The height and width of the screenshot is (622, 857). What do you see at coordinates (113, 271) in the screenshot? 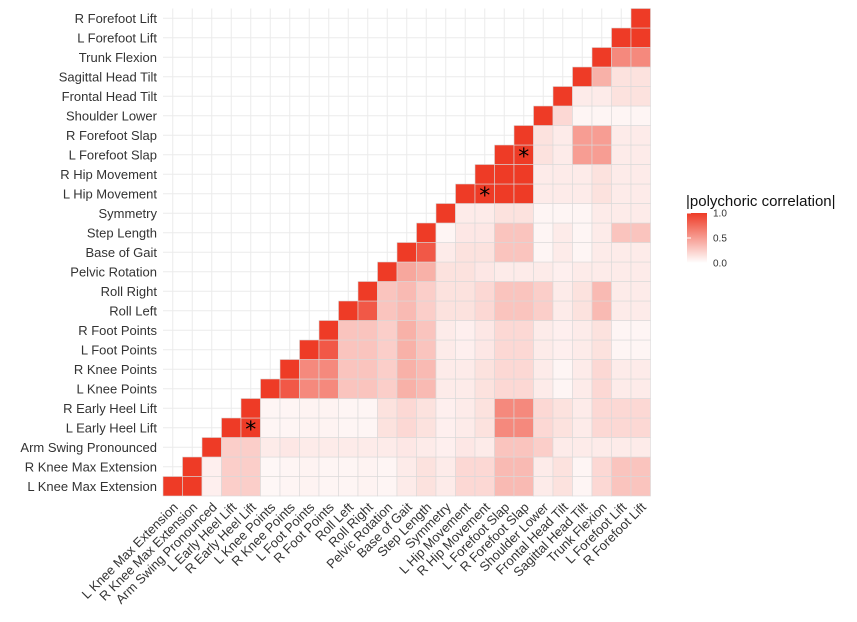
I see `y-tick-label: Pelvic Rotation` at bounding box center [113, 271].